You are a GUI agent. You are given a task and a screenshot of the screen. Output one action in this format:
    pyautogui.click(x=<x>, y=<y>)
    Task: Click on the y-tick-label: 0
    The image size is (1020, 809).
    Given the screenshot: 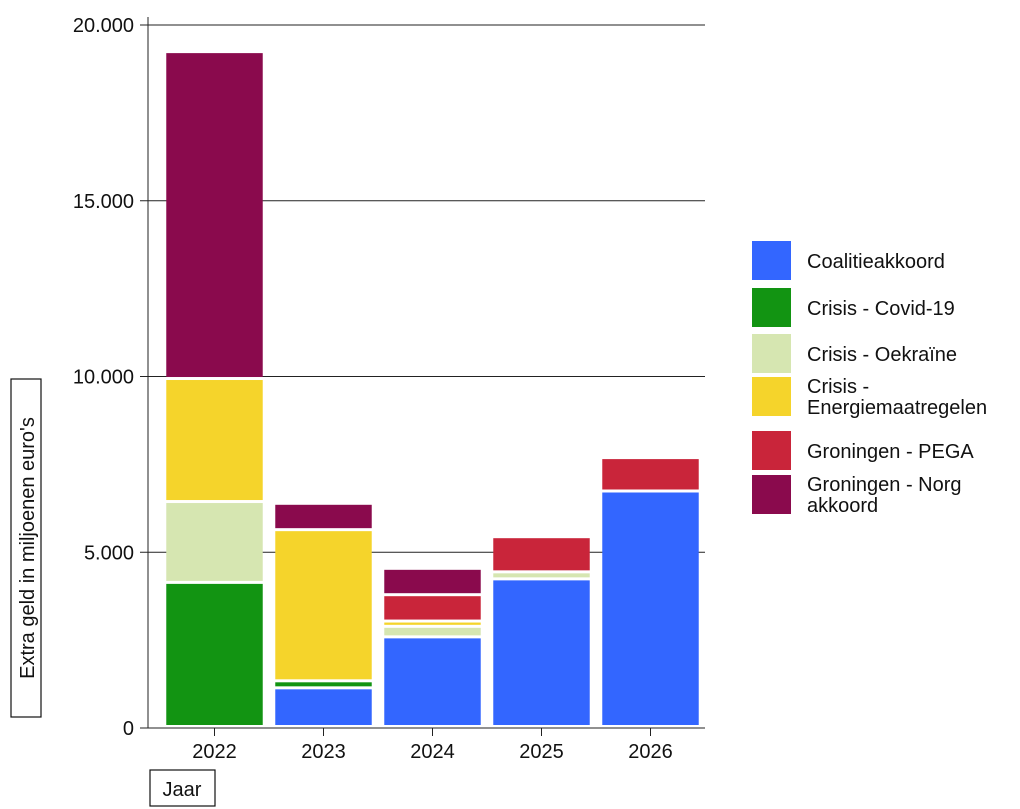 What is the action you would take?
    pyautogui.click(x=128, y=729)
    